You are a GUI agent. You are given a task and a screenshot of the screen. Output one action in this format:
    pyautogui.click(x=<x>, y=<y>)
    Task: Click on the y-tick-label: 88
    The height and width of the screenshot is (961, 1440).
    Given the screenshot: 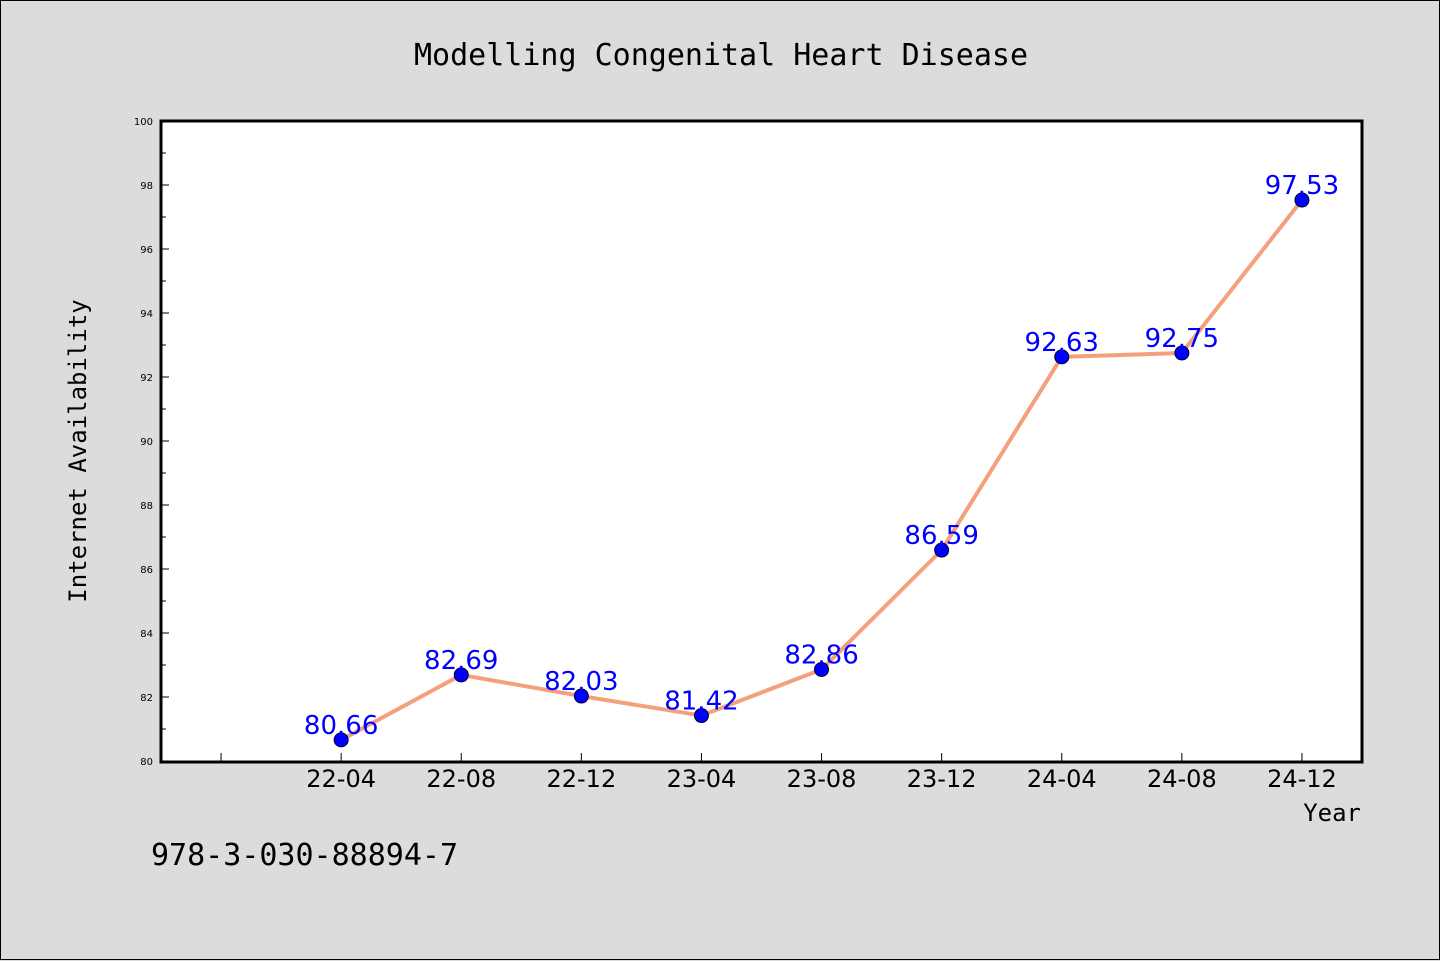 What is the action you would take?
    pyautogui.click(x=146, y=506)
    